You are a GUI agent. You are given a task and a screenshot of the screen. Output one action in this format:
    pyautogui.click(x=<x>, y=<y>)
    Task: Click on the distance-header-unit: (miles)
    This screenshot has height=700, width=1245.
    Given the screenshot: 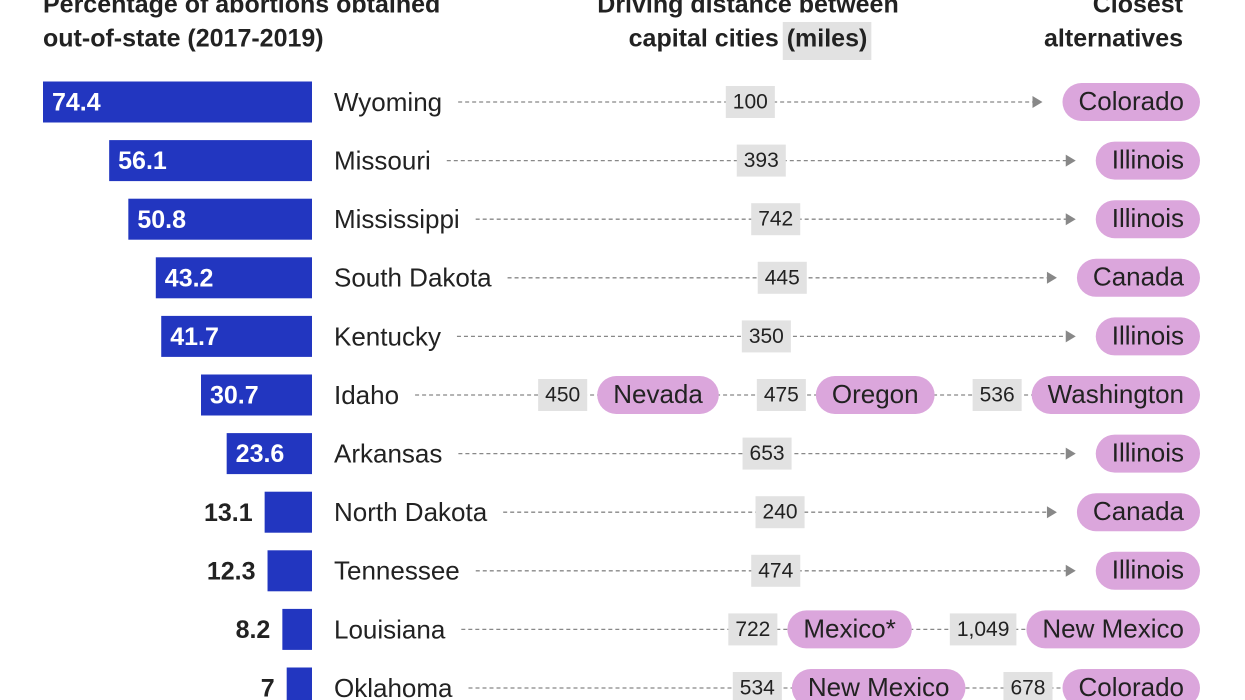 What is the action you would take?
    pyautogui.click(x=827, y=39)
    